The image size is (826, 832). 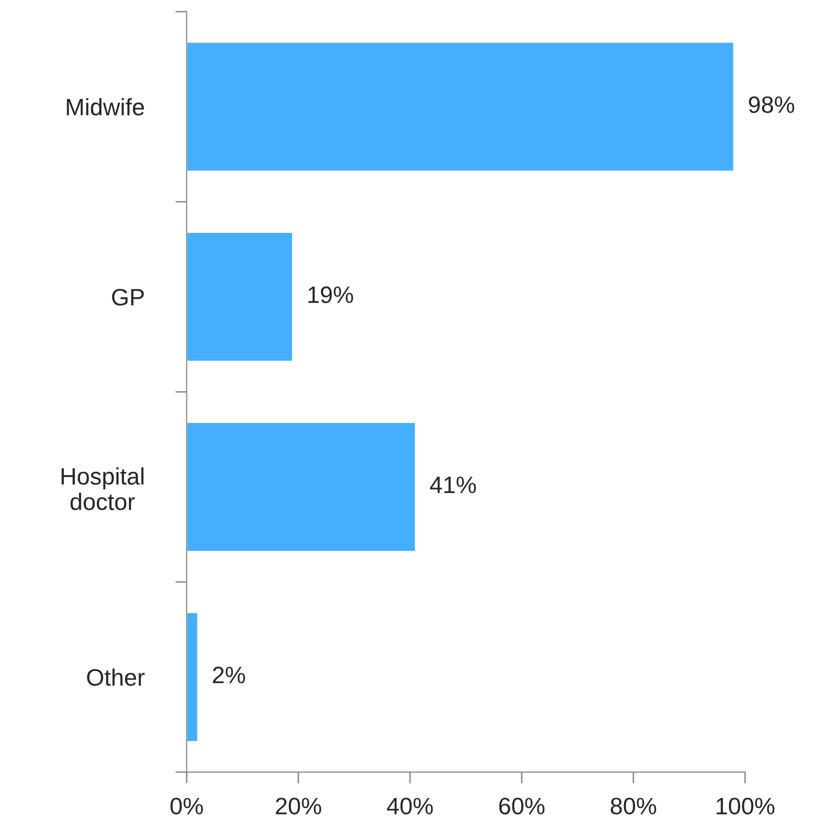 What do you see at coordinates (633, 806) in the screenshot?
I see `x-tick-label: 80%` at bounding box center [633, 806].